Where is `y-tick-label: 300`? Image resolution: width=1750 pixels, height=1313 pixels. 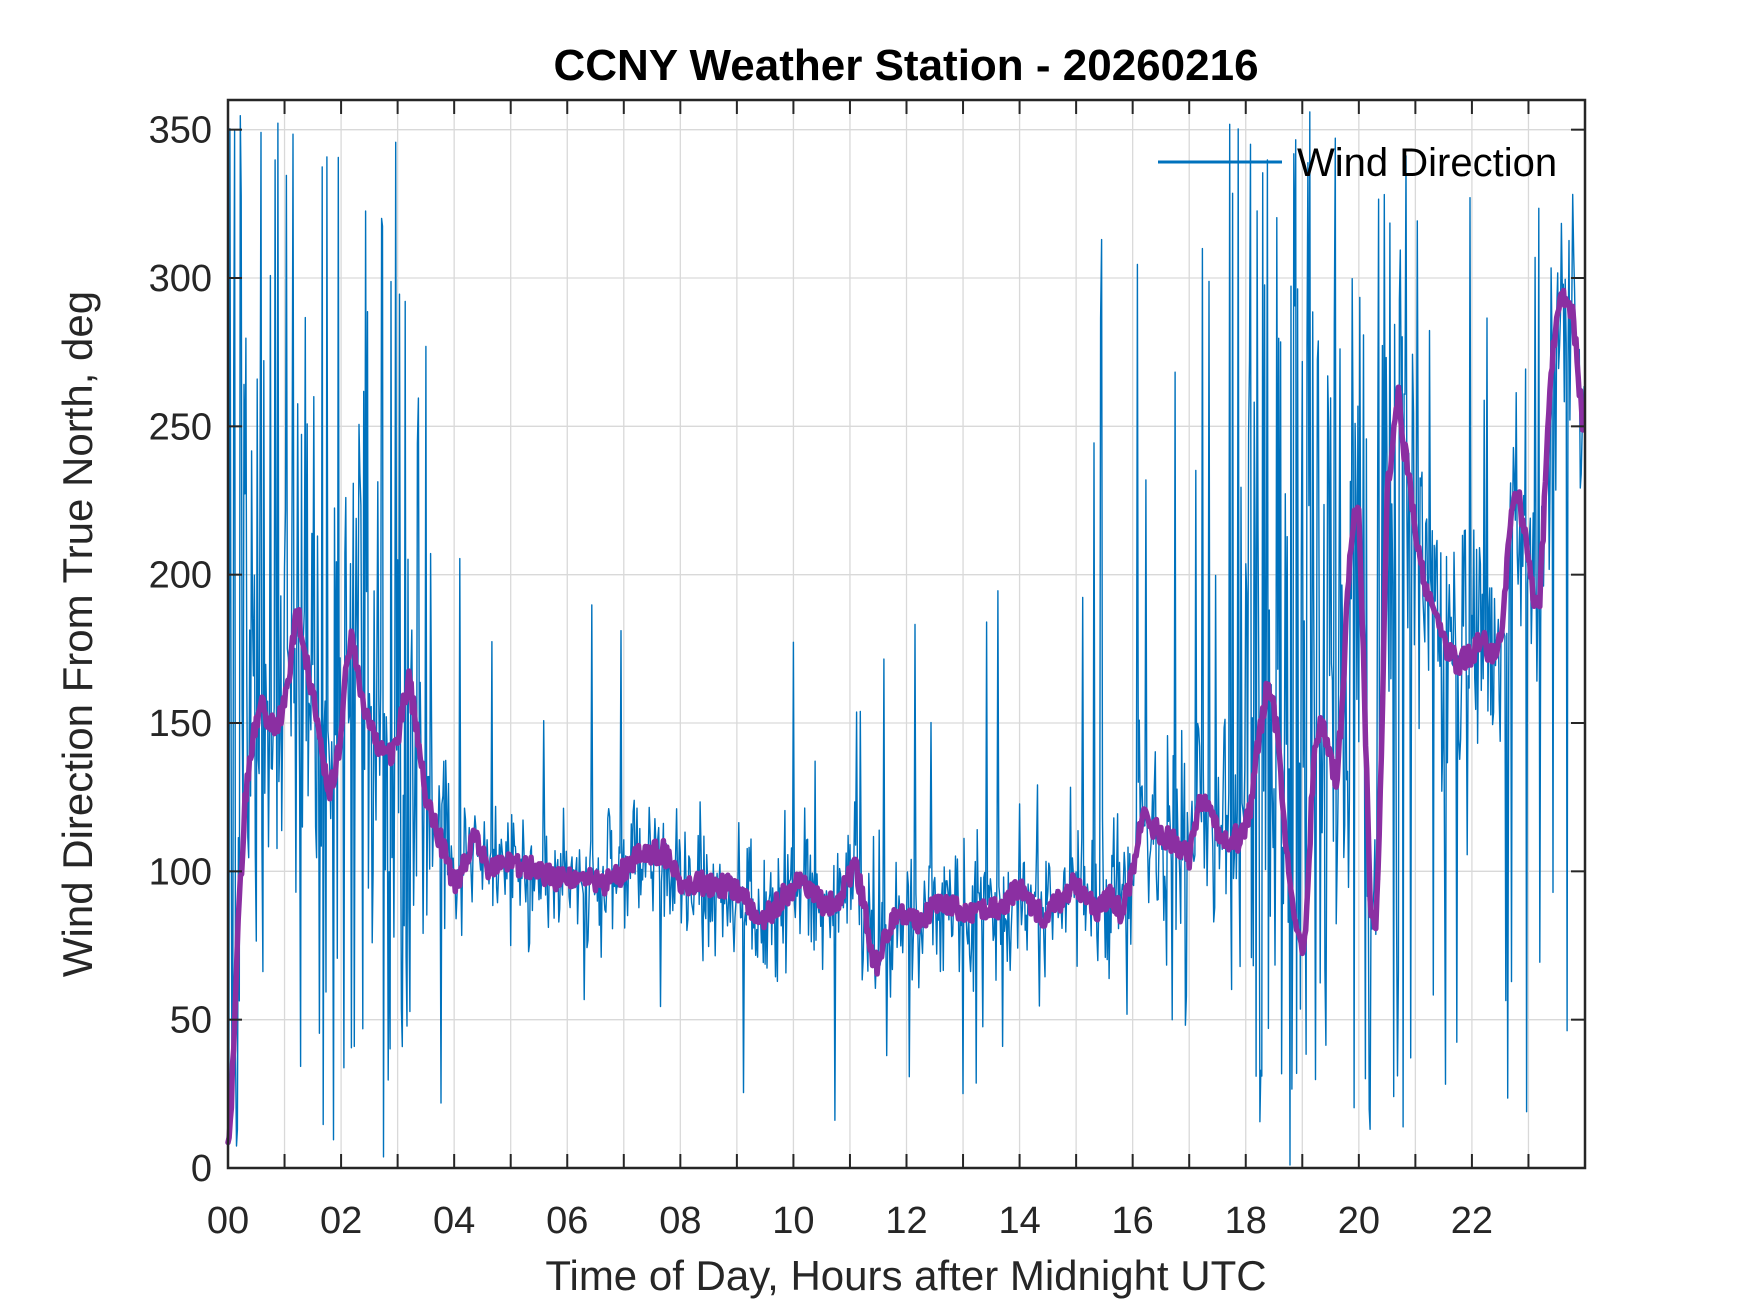
y-tick-label: 300 is located at coordinates (180, 279).